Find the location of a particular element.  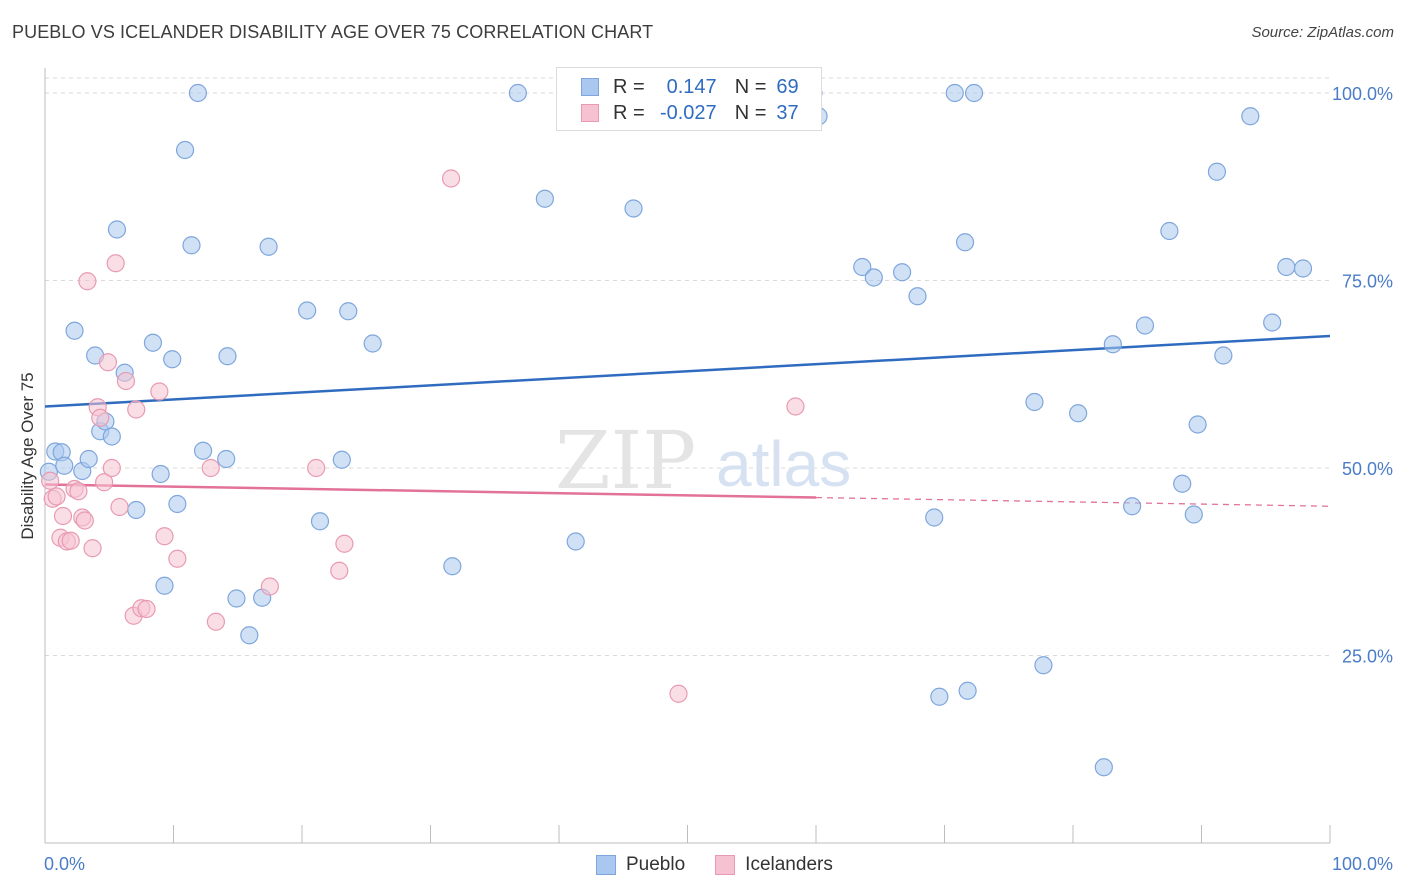

series-legend: Pueblo Icelanders is located at coordinates (729, 865).